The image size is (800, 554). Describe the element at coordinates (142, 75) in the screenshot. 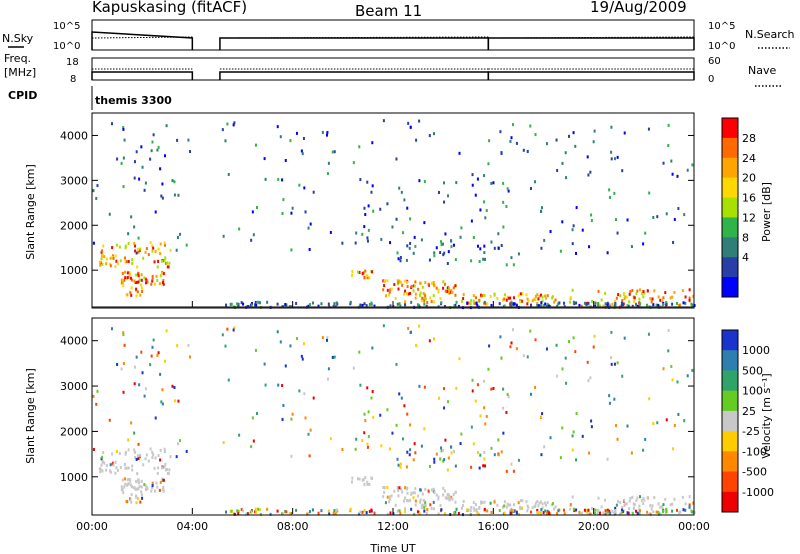

I see `freq-segment` at that location.